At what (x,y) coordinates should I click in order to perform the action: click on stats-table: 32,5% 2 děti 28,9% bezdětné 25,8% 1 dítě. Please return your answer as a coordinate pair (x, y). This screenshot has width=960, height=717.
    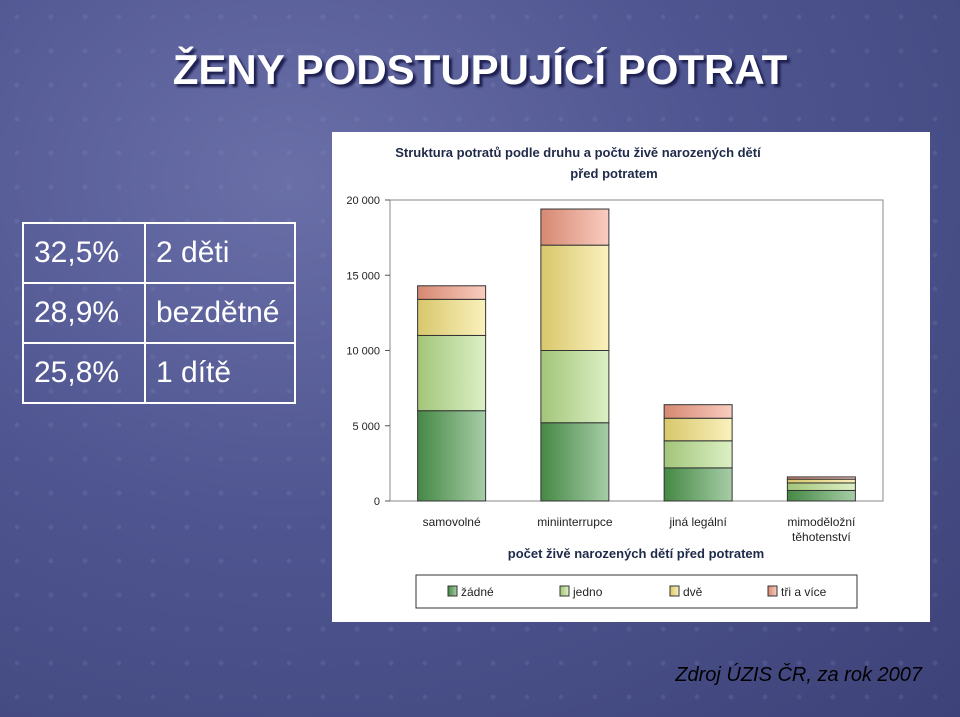
    Looking at the image, I should click on (159, 313).